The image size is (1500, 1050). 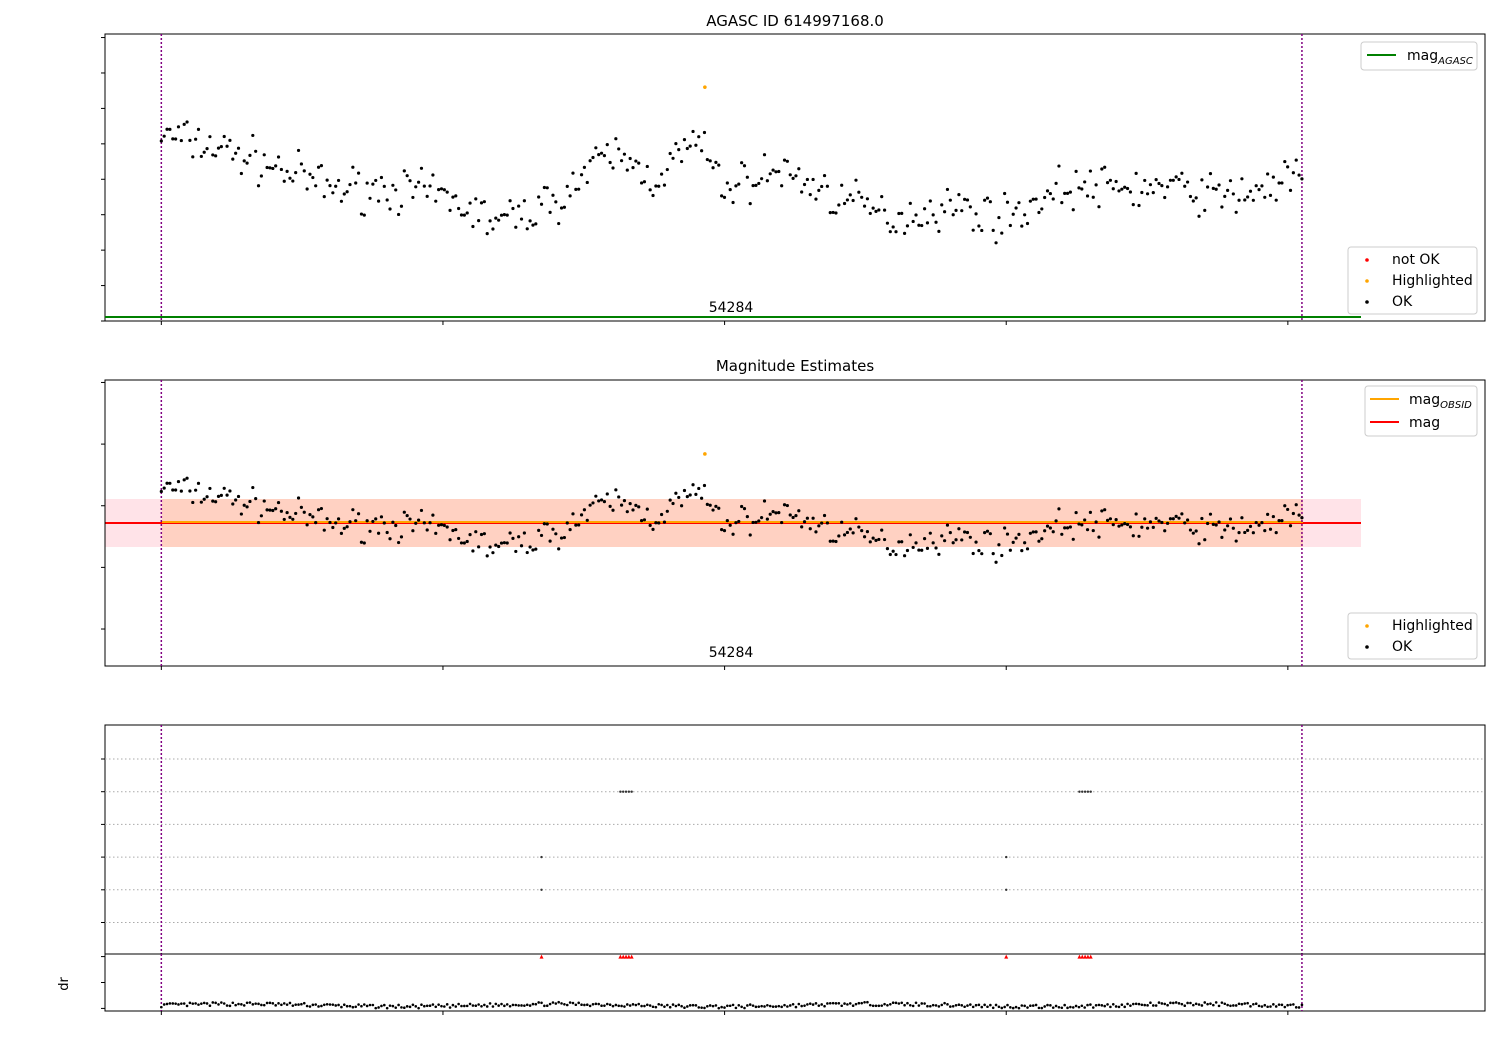 I want to click on legend-ok-1: OK, so click(x=1402, y=302).